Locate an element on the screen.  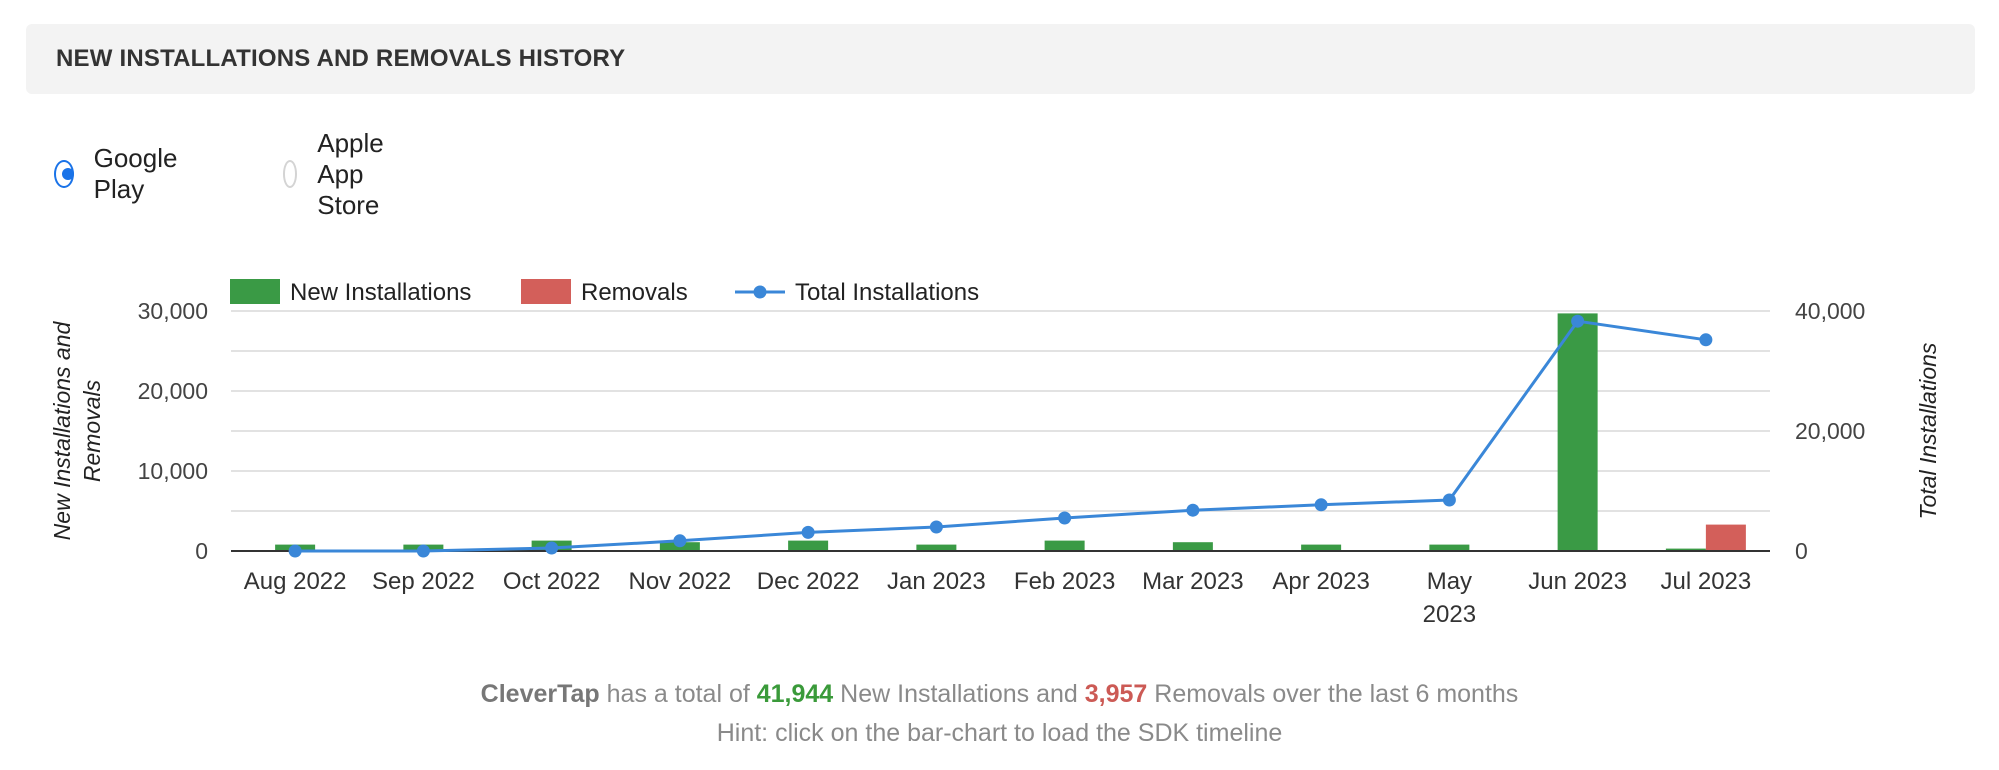
x-tick-label: Jul 2023 is located at coordinates (1706, 581).